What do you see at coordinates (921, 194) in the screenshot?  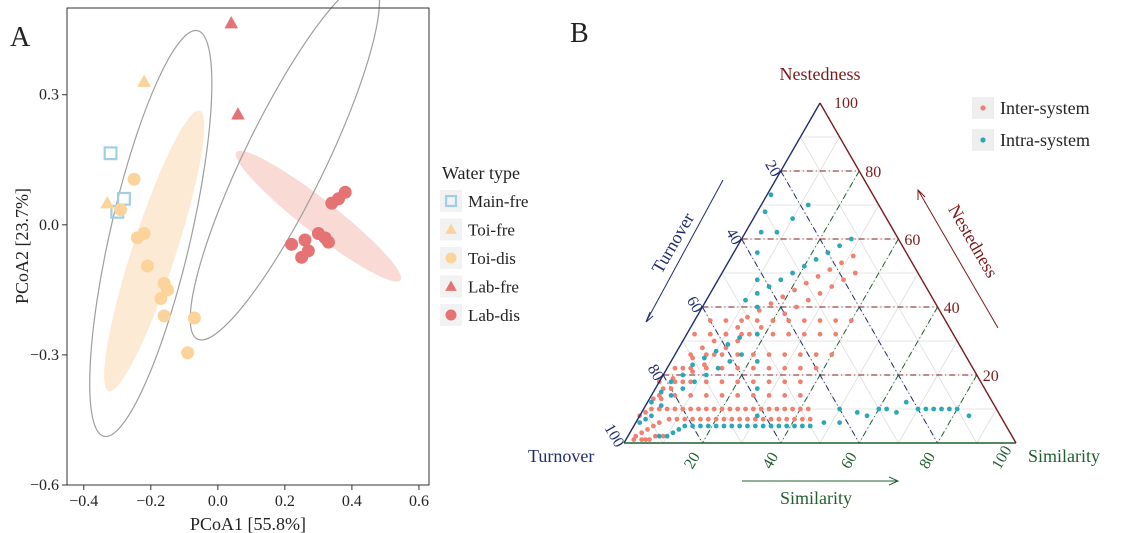 I see `right-side-arrow-head` at bounding box center [921, 194].